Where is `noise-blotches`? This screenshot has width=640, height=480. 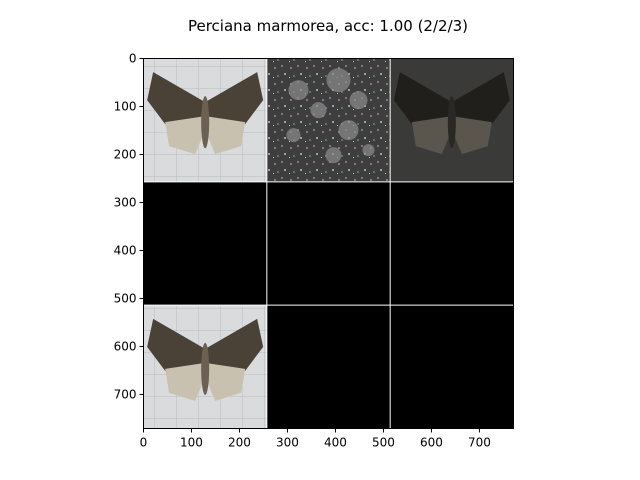
noise-blotches is located at coordinates (330, 116).